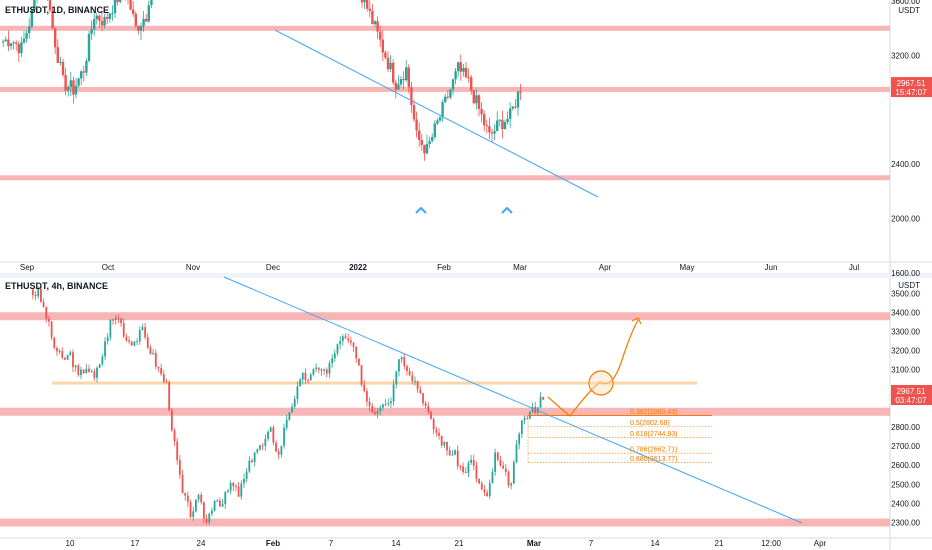 Image resolution: width=932 pixels, height=550 pixels. I want to click on bottom-time-label: 7, so click(591, 543).